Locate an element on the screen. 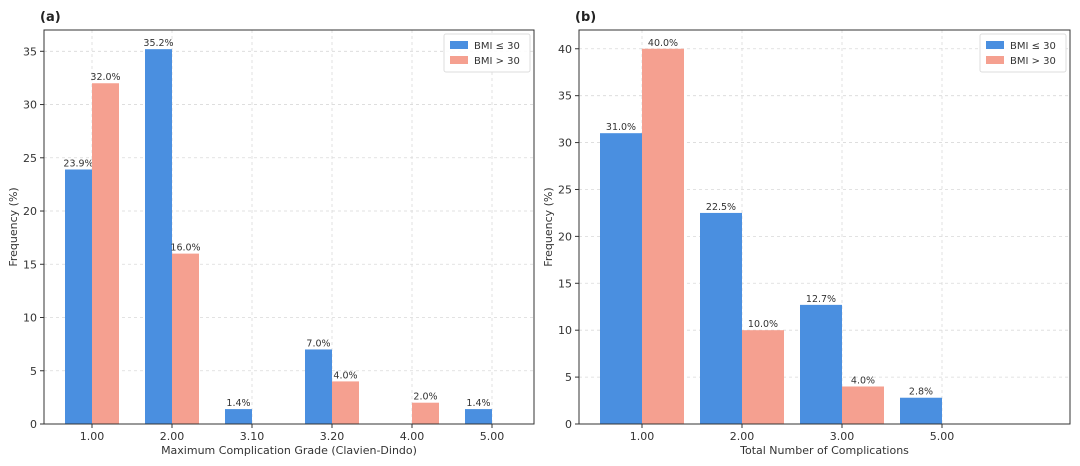  data-label: 10.0% is located at coordinates (763, 324).